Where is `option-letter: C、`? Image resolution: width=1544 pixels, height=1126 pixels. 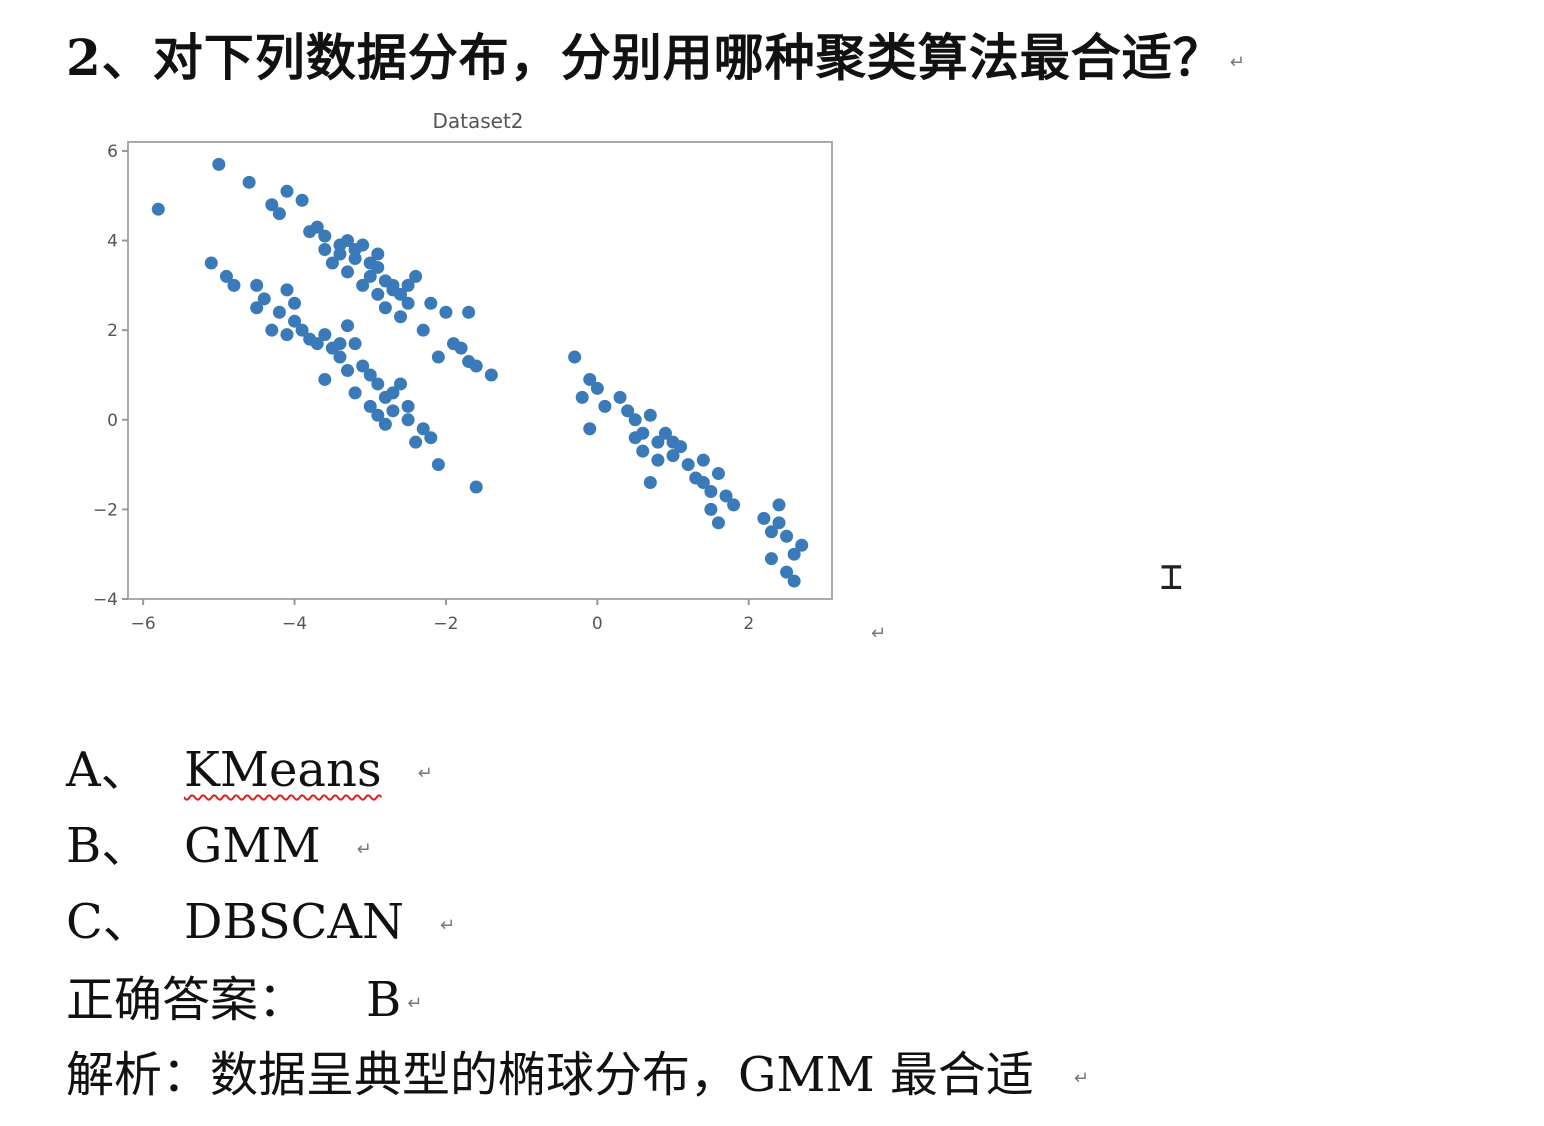 option-letter: C、 is located at coordinates (108, 922).